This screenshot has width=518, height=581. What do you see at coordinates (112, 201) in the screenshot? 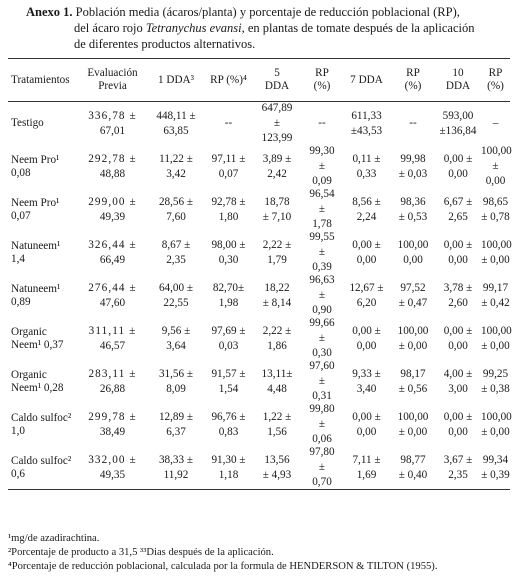
I see `cell-line: 299,00 ±` at bounding box center [112, 201].